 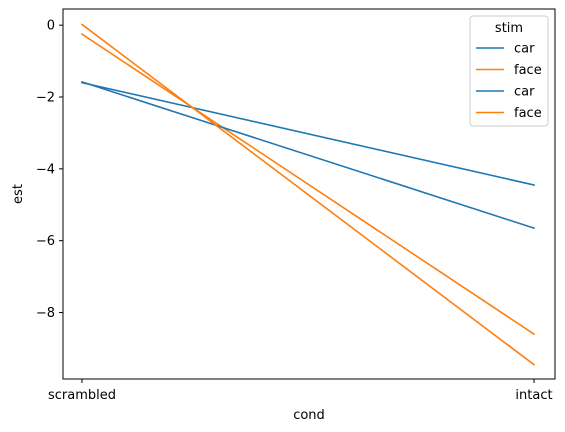 I want to click on x-tick-label: intact, so click(x=533, y=395).